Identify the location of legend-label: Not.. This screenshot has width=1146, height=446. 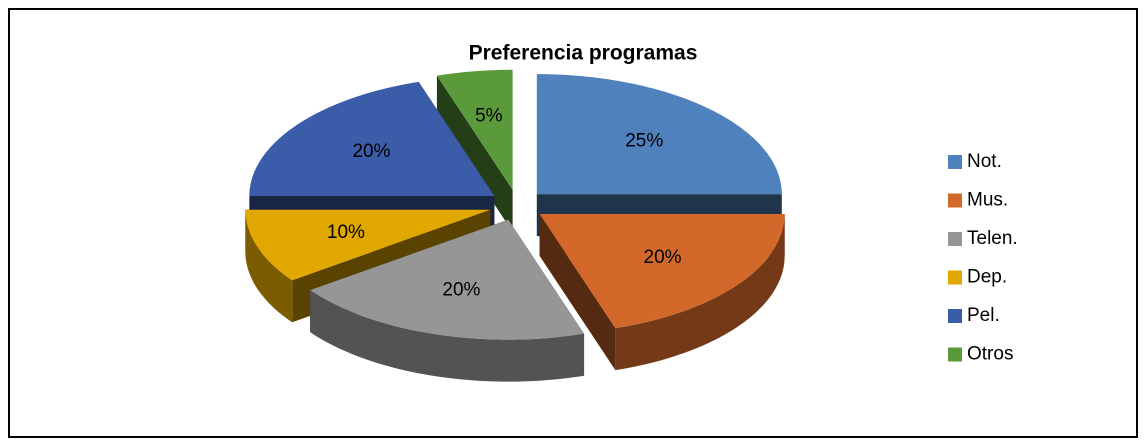
(984, 161).